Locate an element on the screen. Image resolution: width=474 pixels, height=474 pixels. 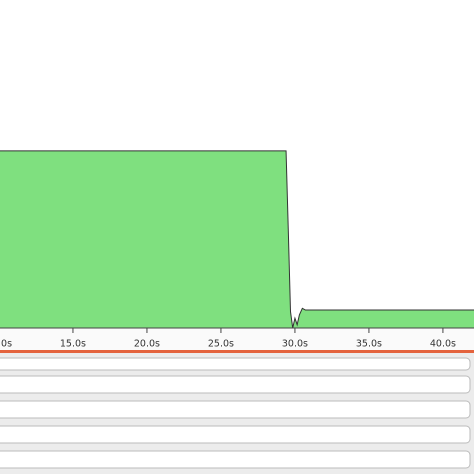
divider is located at coordinates (237, 351).